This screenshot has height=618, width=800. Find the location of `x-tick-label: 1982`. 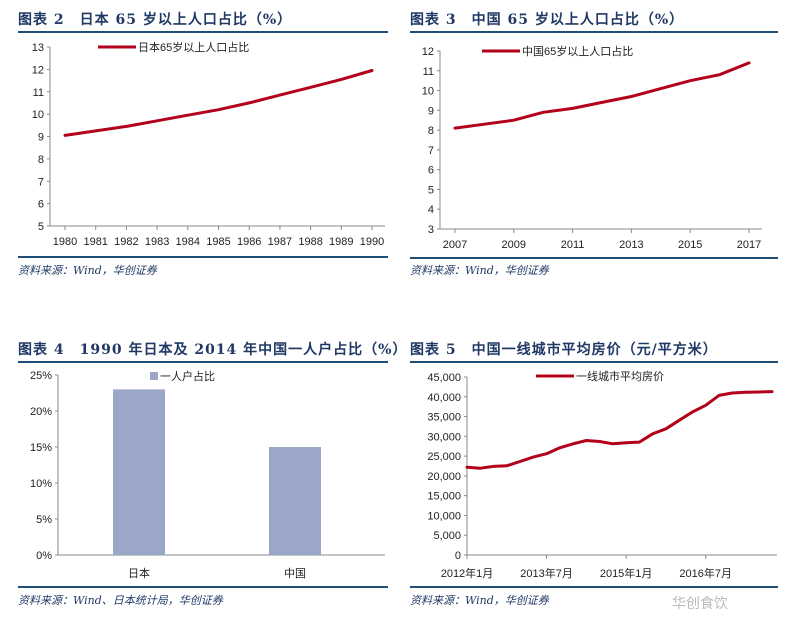

x-tick-label: 1982 is located at coordinates (126, 242).